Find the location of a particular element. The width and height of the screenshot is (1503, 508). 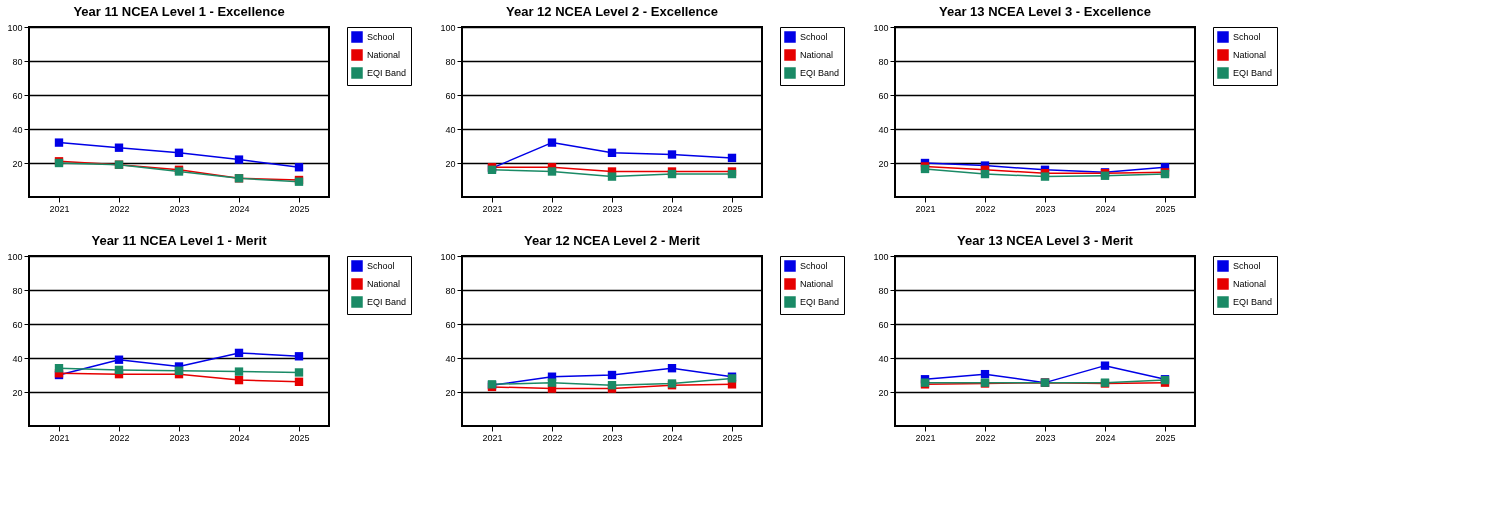

chart-title: Year 13 NCEA Level 3 - Merit is located at coordinates (1045, 240).